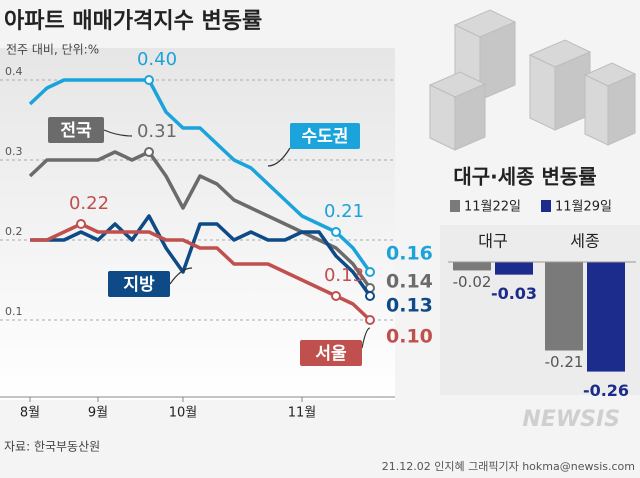  I want to click on legend-label: 11월29일, so click(583, 207).